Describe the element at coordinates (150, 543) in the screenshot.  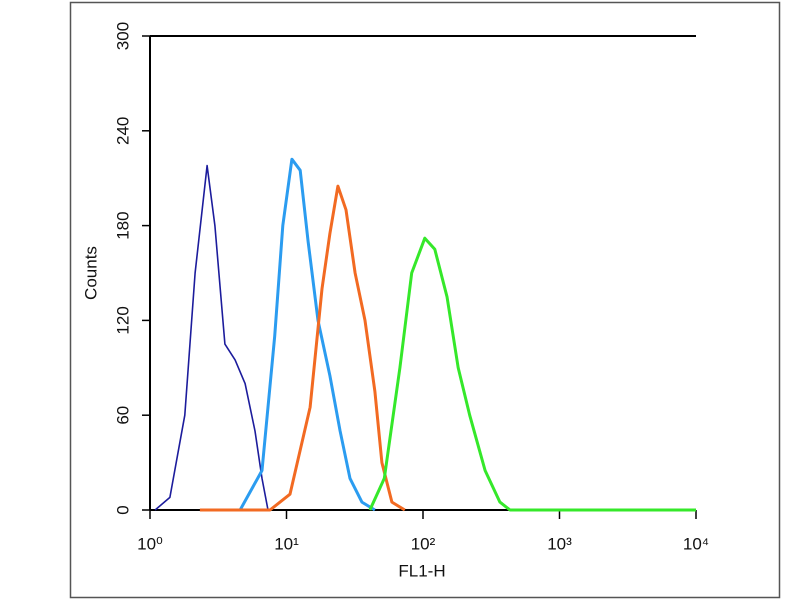
I see `x-tick-label: 10⁰` at that location.